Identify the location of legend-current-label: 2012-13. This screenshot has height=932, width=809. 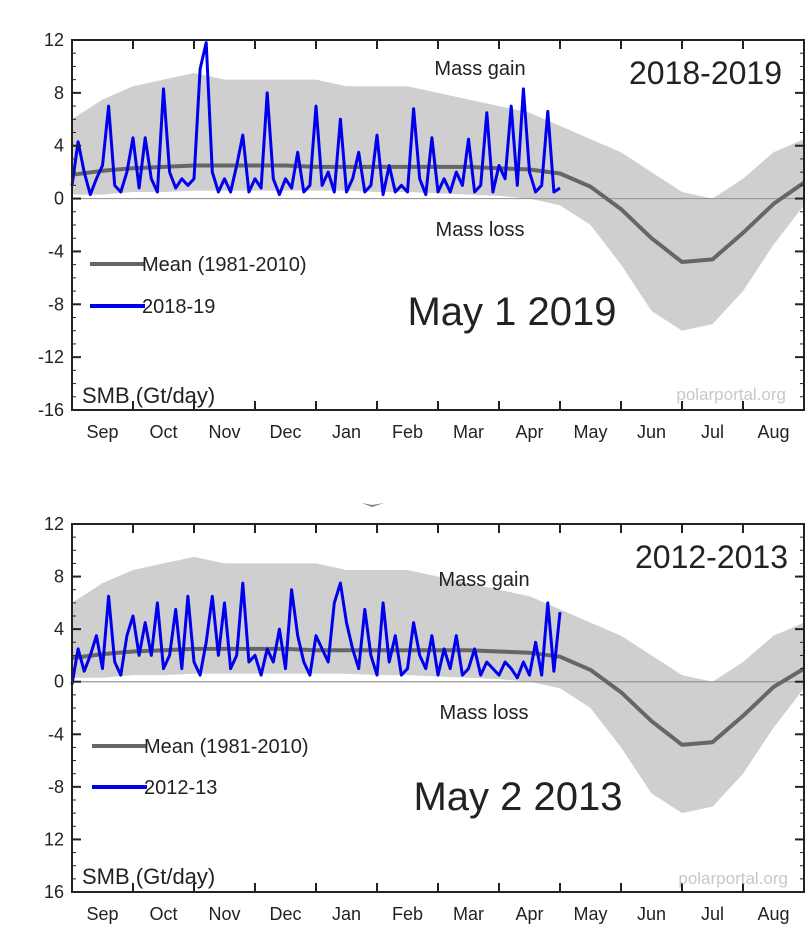
(180, 788).